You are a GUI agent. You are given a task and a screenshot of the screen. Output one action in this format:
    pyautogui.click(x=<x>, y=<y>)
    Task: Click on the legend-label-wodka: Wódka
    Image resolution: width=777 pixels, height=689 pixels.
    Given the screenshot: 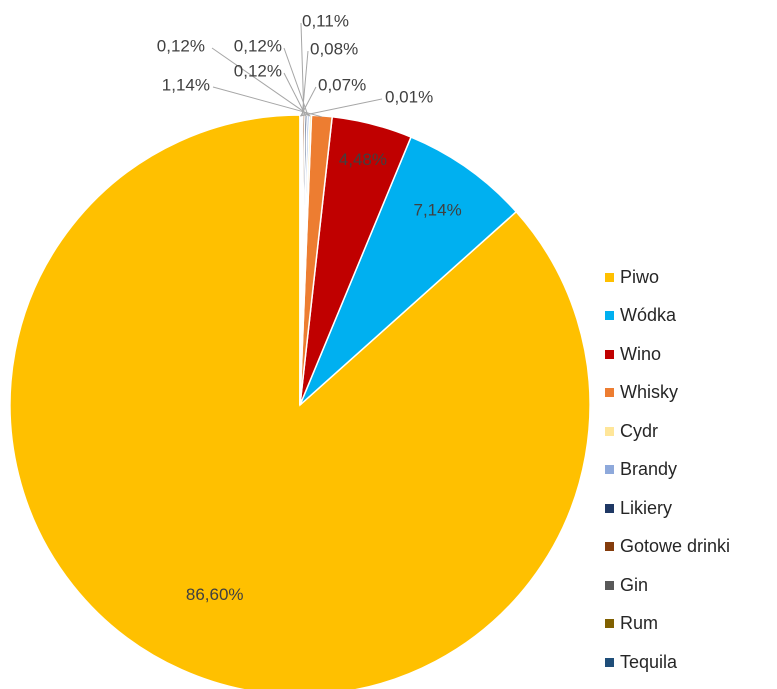 What is the action you would take?
    pyautogui.click(x=648, y=315)
    